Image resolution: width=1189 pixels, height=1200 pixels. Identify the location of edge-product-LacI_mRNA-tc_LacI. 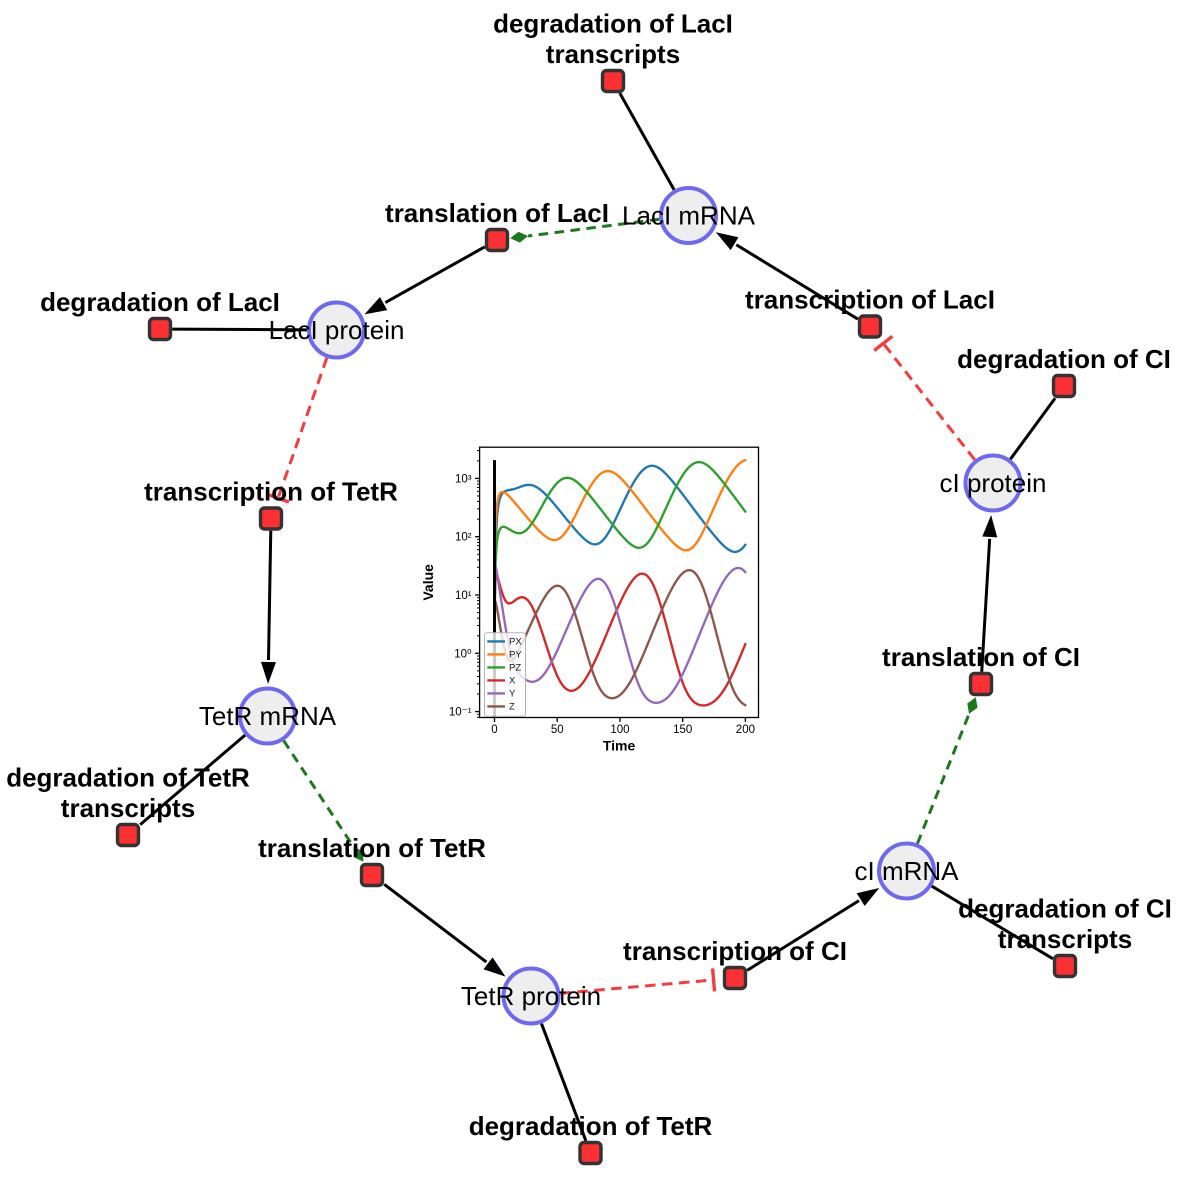
(787, 276).